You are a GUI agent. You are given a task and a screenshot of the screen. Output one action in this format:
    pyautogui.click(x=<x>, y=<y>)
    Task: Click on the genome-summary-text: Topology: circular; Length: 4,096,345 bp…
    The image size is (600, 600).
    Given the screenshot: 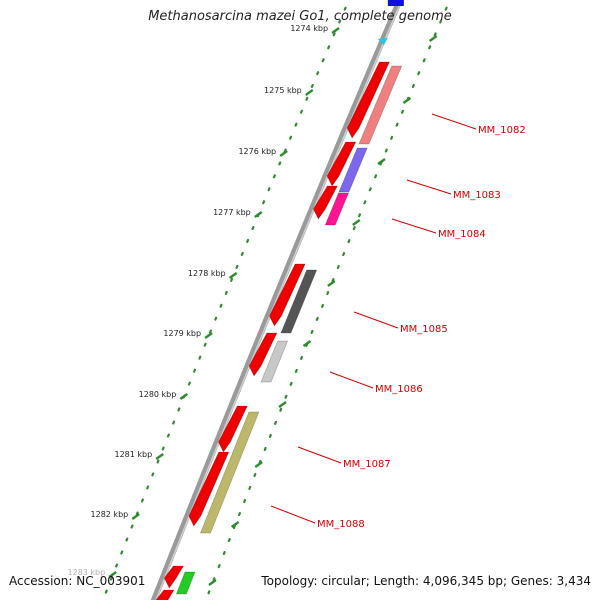 What is the action you would take?
    pyautogui.click(x=426, y=581)
    